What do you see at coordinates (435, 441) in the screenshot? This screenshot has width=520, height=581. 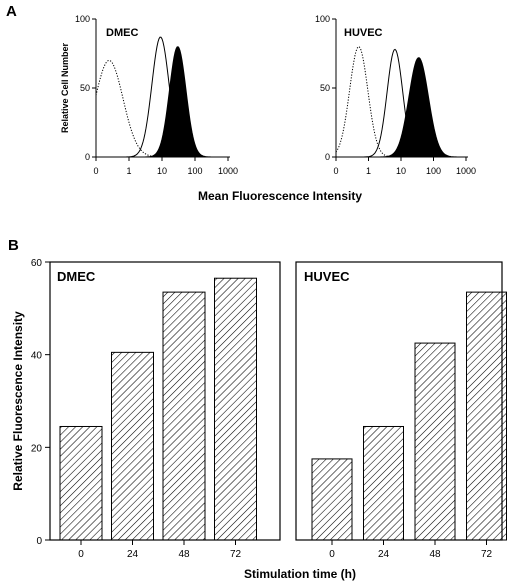 I see `huvec-bar-48h` at bounding box center [435, 441].